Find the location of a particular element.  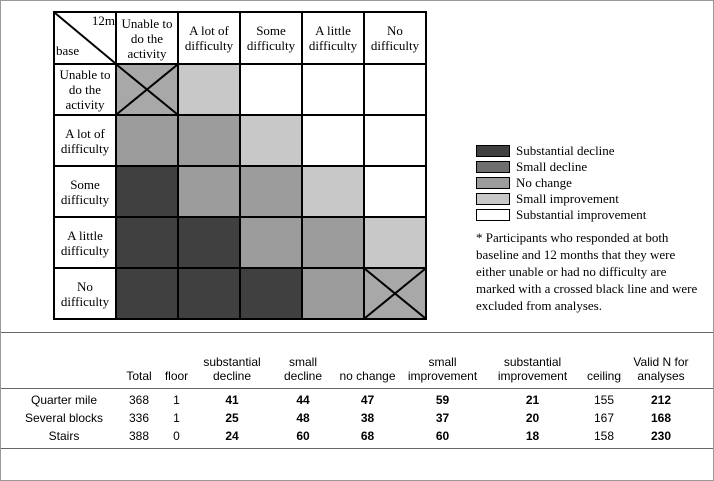

table-cell: 167 is located at coordinates (604, 418).